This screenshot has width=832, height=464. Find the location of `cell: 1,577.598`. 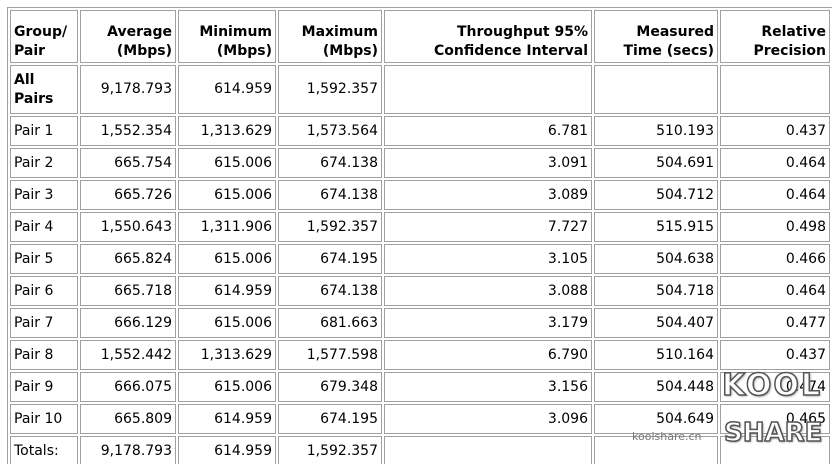

cell: 1,577.598 is located at coordinates (330, 355).